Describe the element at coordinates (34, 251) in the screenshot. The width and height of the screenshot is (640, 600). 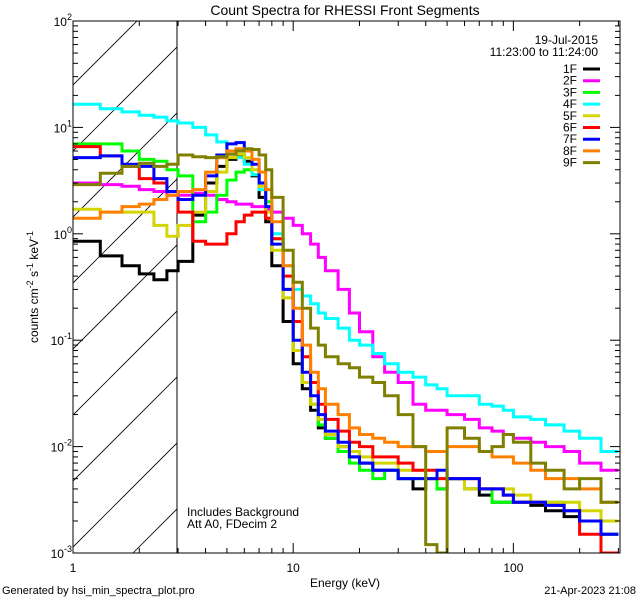
I see `y-label-part: keV` at that location.